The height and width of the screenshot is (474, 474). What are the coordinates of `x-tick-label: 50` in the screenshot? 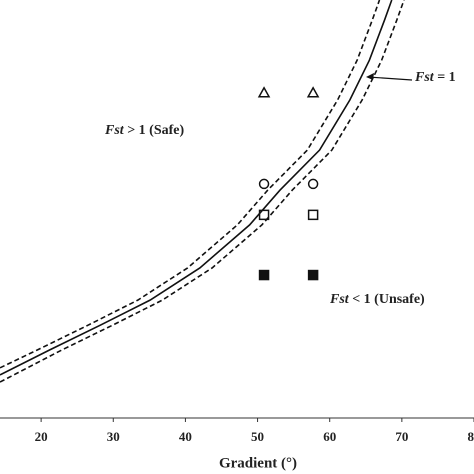 It's located at (257, 436).